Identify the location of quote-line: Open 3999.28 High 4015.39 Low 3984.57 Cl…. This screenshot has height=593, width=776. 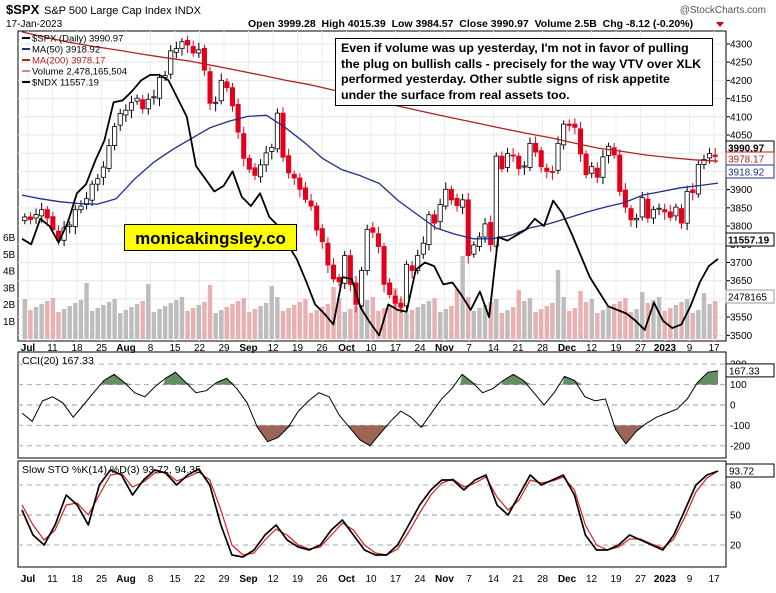
(470, 24).